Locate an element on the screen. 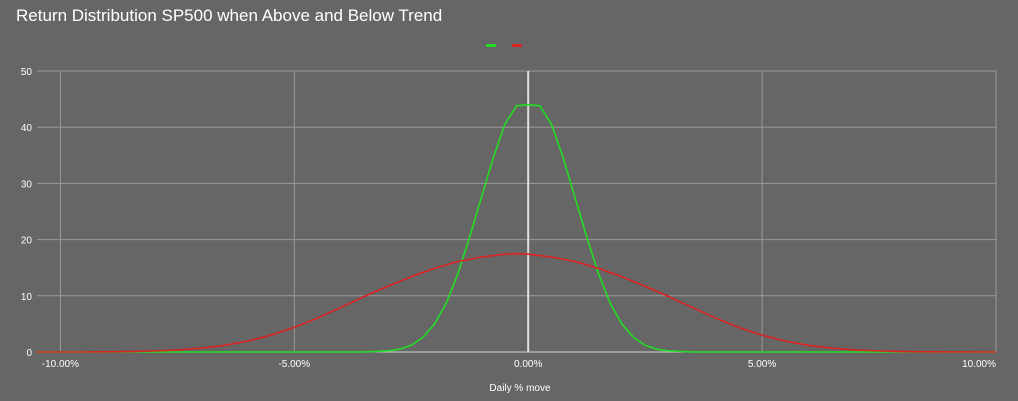  y-tick-label-1: 10 is located at coordinates (27, 297).